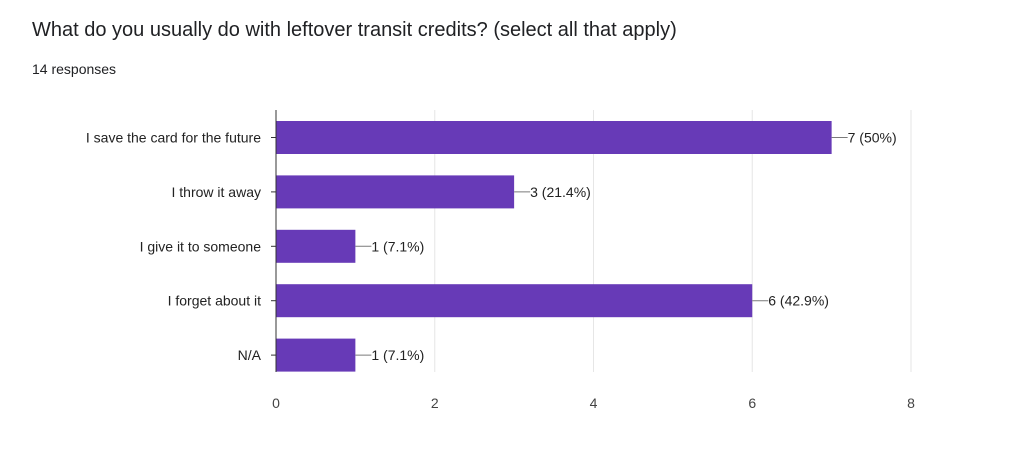 This screenshot has width=1016, height=470. Describe the element at coordinates (276, 403) in the screenshot. I see `x-tick-label: 0` at that location.